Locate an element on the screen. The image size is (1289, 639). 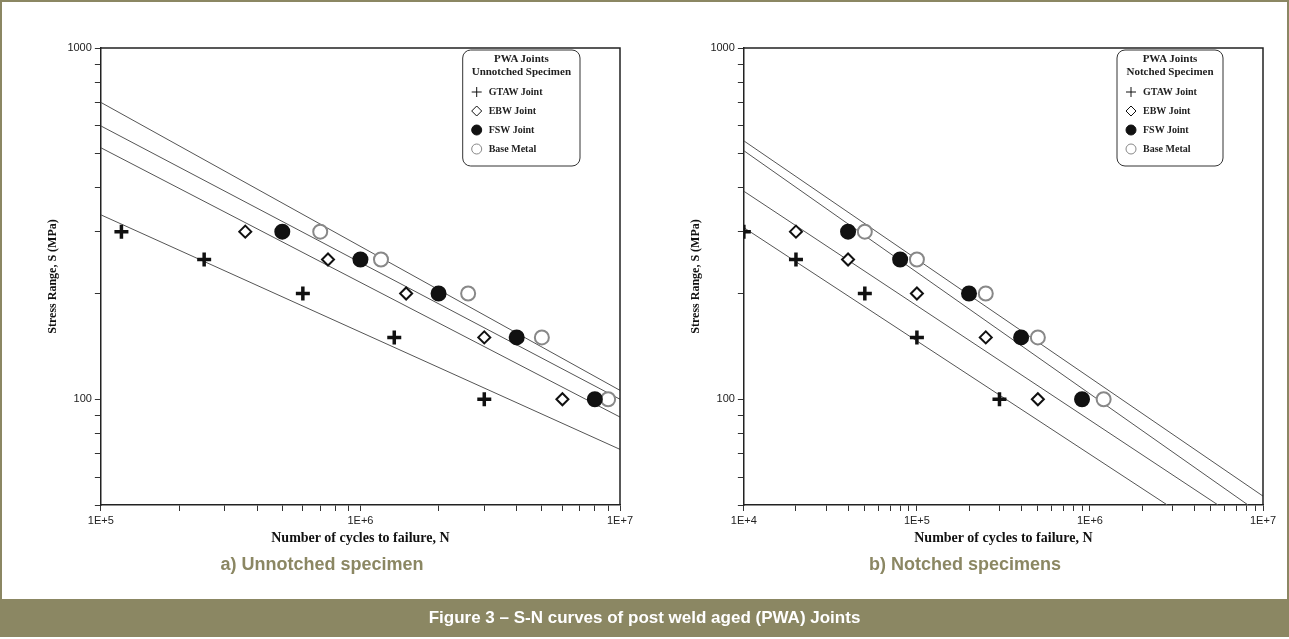
legend-title: PWA Joints Notched Specimen is located at coordinates (1170, 64).